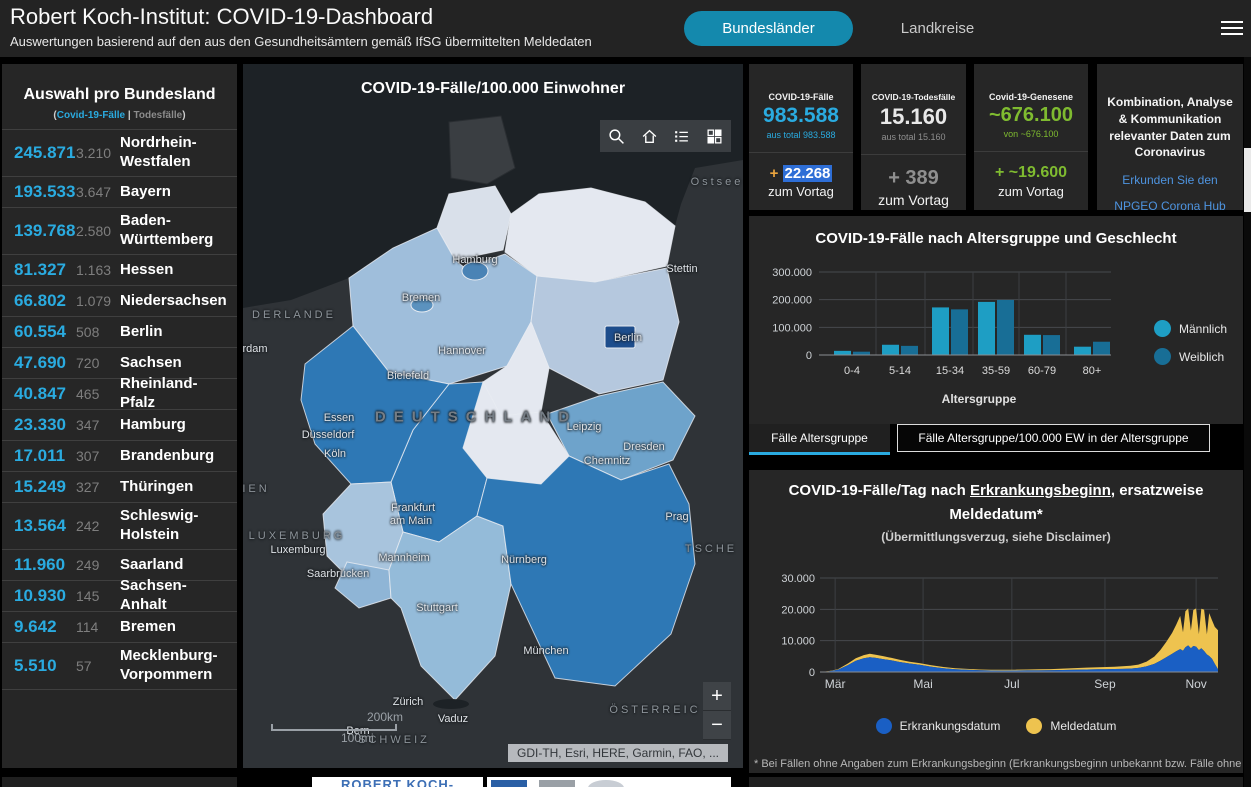 The image size is (1251, 787). What do you see at coordinates (1083, 726) in the screenshot?
I see `meldedatum-legend-label: Meldedatum` at bounding box center [1083, 726].